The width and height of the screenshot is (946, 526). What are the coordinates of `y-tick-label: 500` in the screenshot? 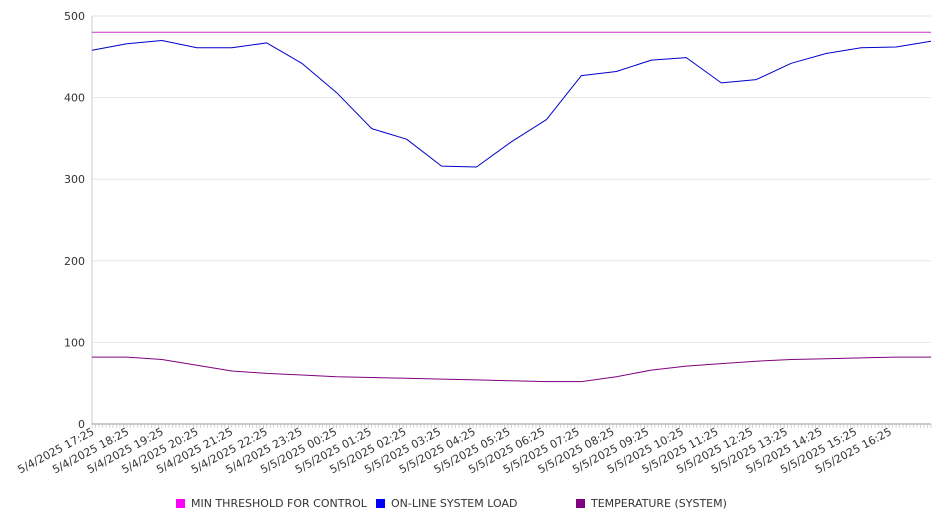 It's located at (74, 16).